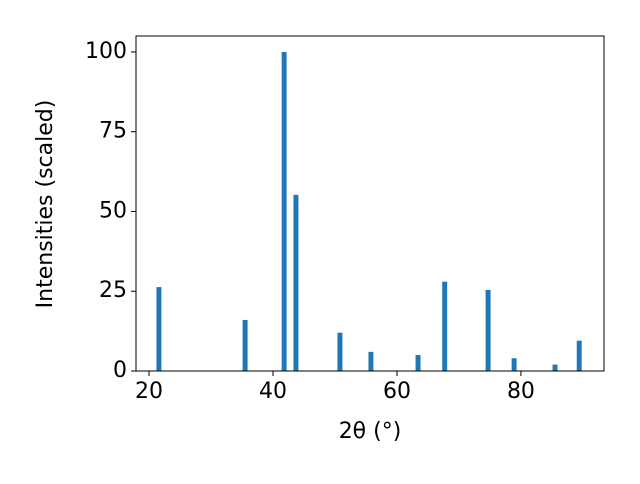  Describe the element at coordinates (113, 290) in the screenshot. I see `y-tick-label: 25` at that location.